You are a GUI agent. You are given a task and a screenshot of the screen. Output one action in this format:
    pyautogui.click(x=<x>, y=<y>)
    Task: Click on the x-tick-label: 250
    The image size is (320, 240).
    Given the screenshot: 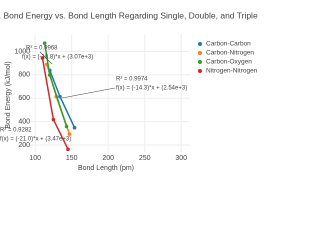 What is the action you would take?
    pyautogui.click(x=145, y=158)
    